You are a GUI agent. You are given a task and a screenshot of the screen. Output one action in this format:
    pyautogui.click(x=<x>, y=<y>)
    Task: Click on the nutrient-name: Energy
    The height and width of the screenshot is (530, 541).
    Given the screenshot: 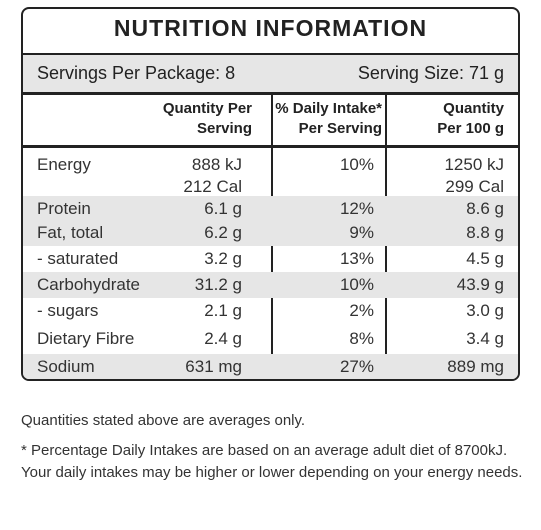 What is the action you would take?
    pyautogui.click(x=64, y=164)
    